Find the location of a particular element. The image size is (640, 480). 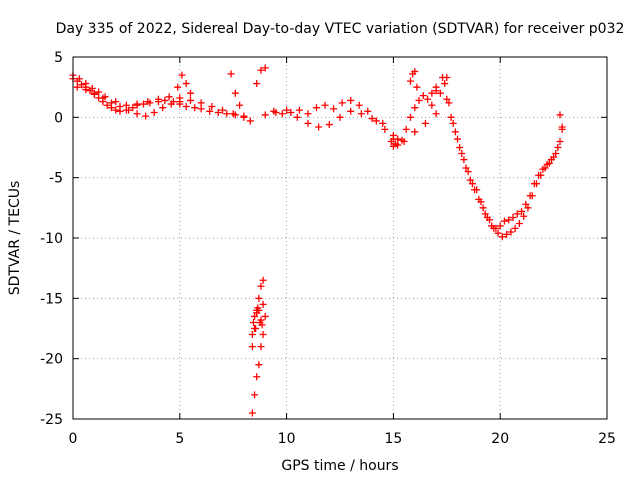

y-tick-label: -10 is located at coordinates (51, 239).